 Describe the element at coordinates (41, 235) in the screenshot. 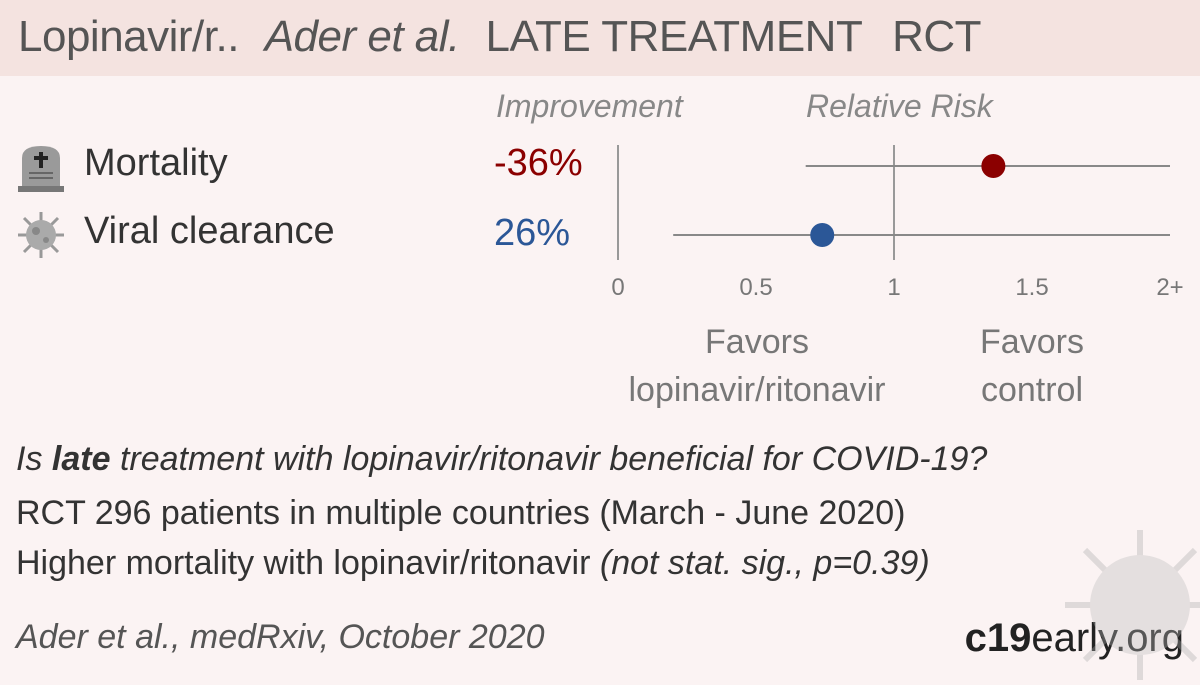

I see `virus-icon` at that location.